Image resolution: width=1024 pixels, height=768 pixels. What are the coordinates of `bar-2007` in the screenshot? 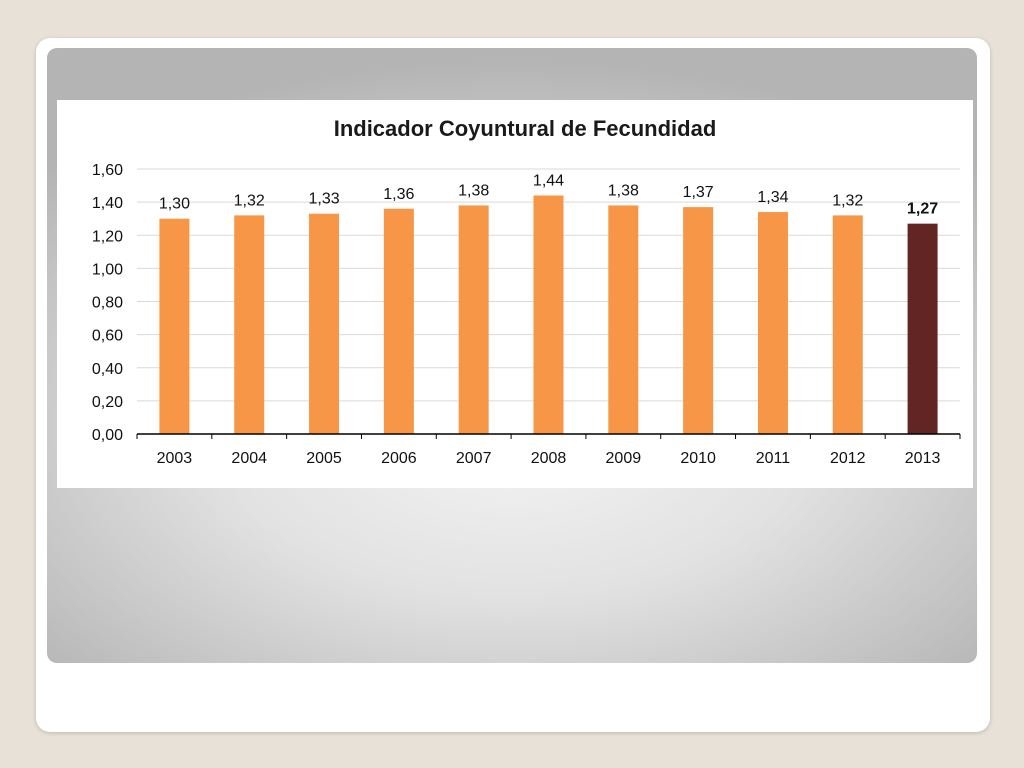 It's located at (473, 319).